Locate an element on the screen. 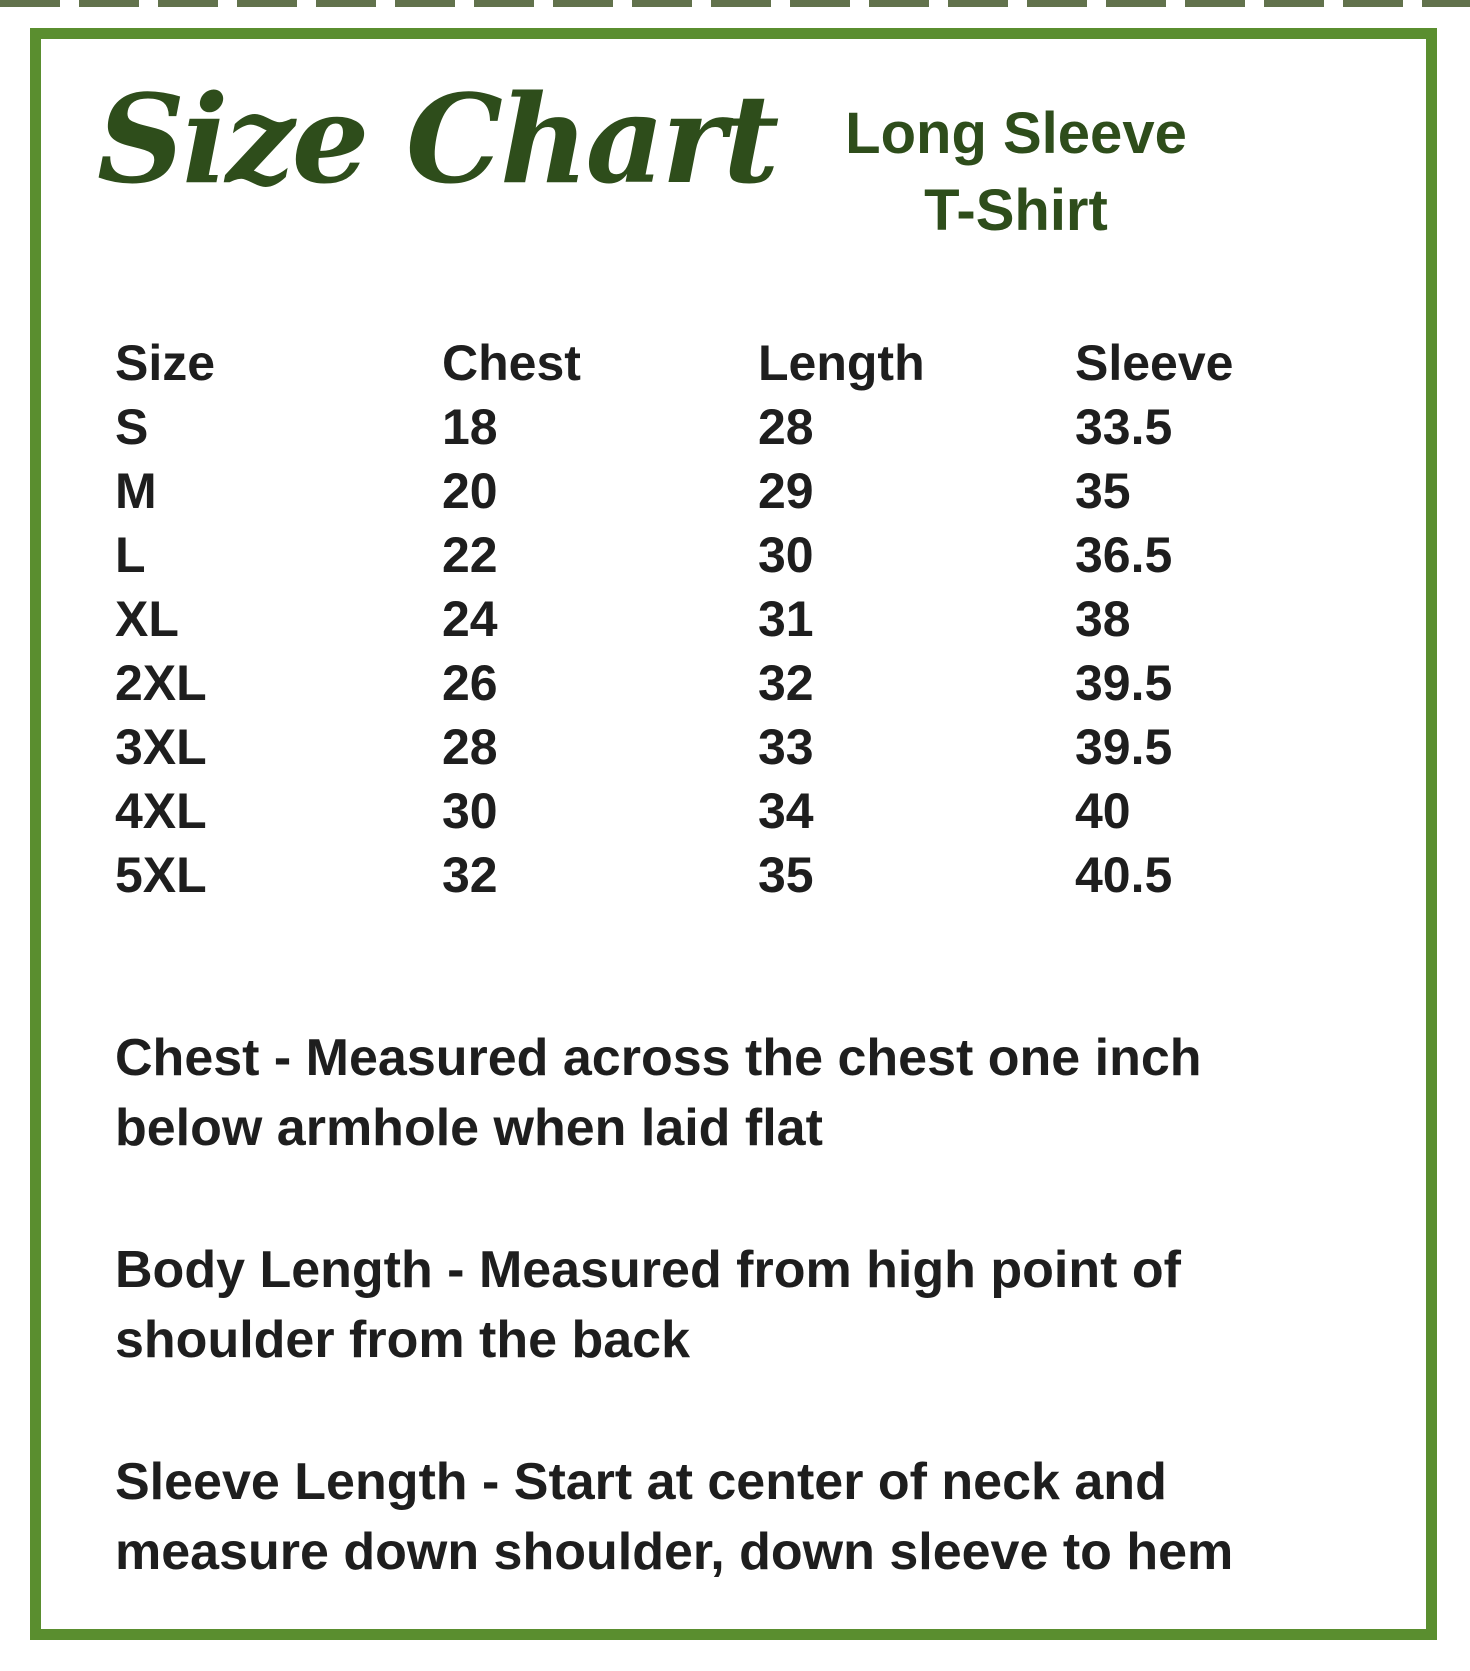  size-cell: S is located at coordinates (132, 427).